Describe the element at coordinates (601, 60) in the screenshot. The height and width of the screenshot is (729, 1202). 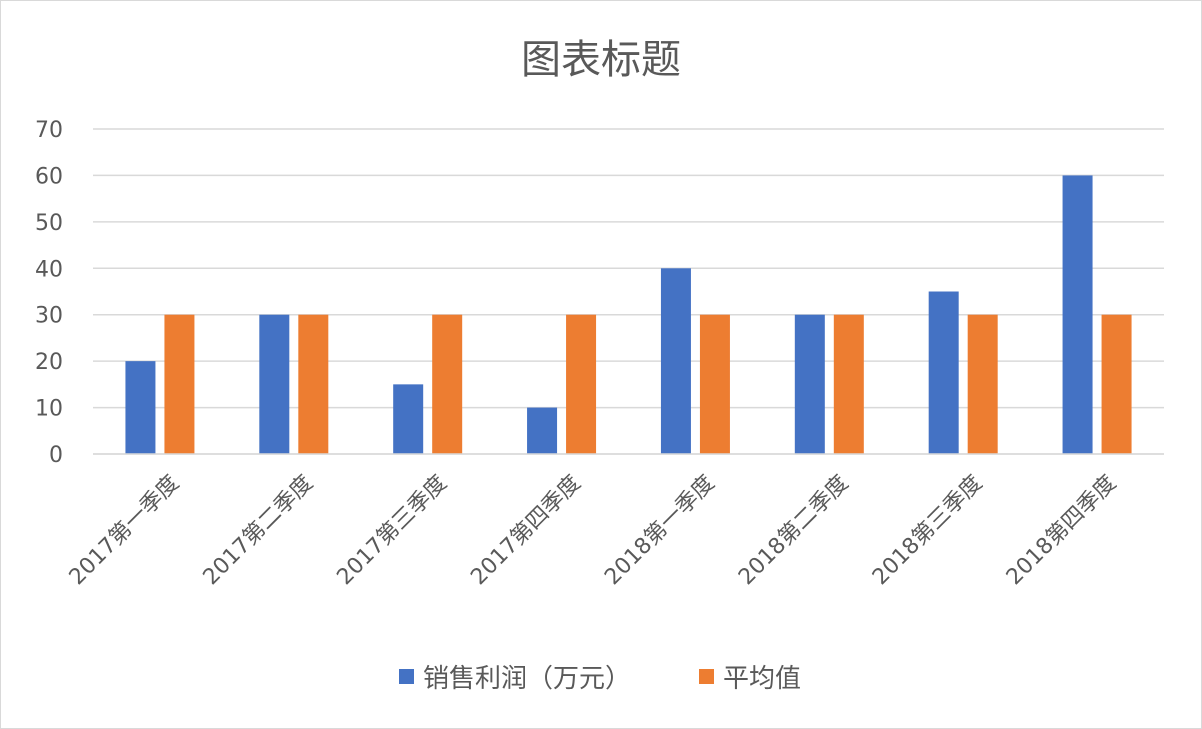
I see `chart-title: 图表标题` at that location.